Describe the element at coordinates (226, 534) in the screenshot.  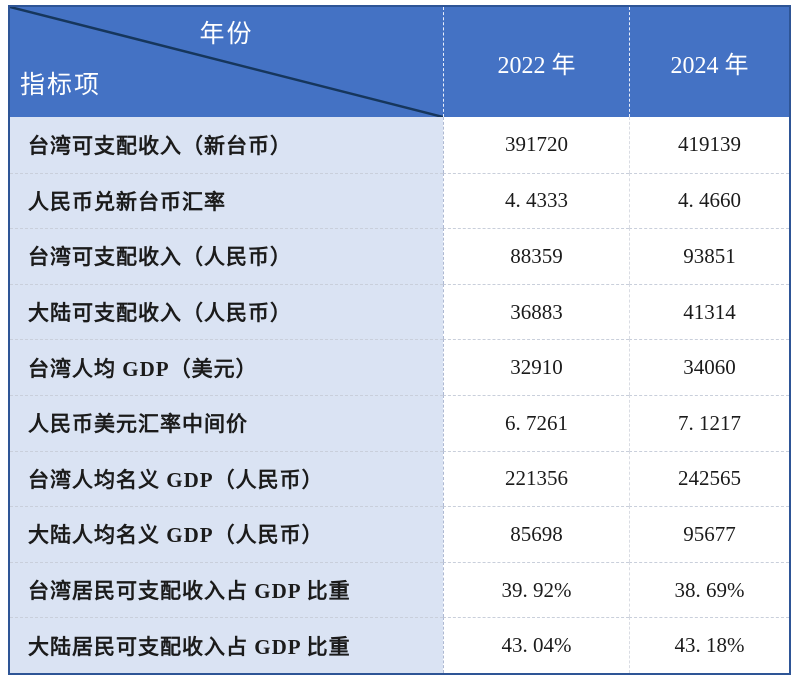
I see `row-label: 大陆人均名义 GDP（人民币）` at that location.